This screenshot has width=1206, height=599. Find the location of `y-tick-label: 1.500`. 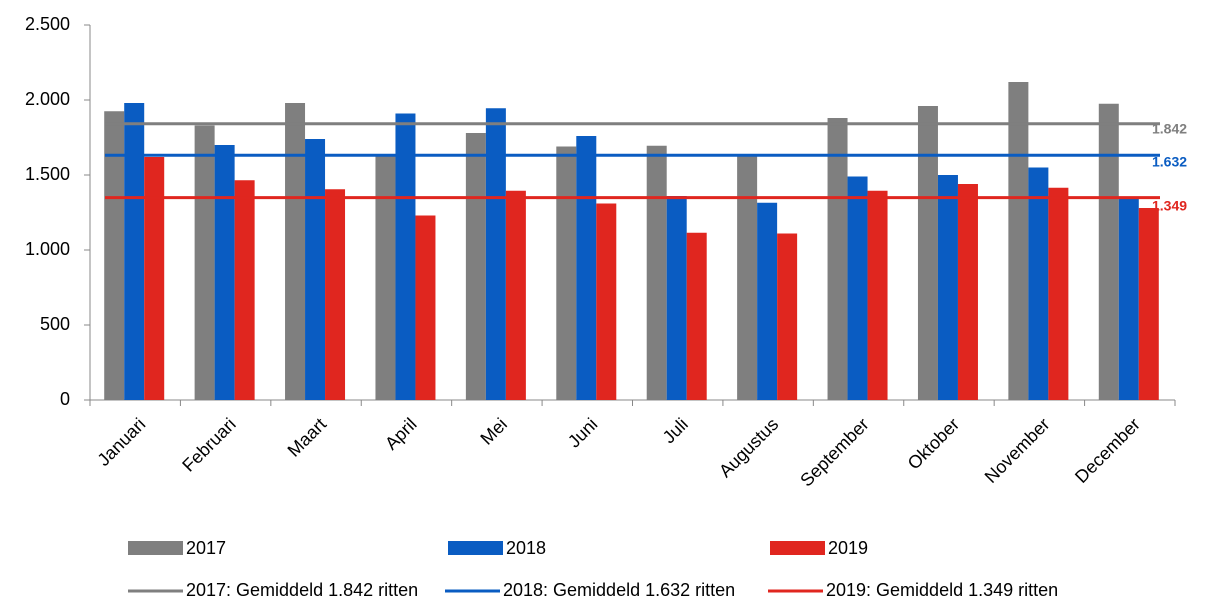

y-tick-label: 1.500 is located at coordinates (47, 174).